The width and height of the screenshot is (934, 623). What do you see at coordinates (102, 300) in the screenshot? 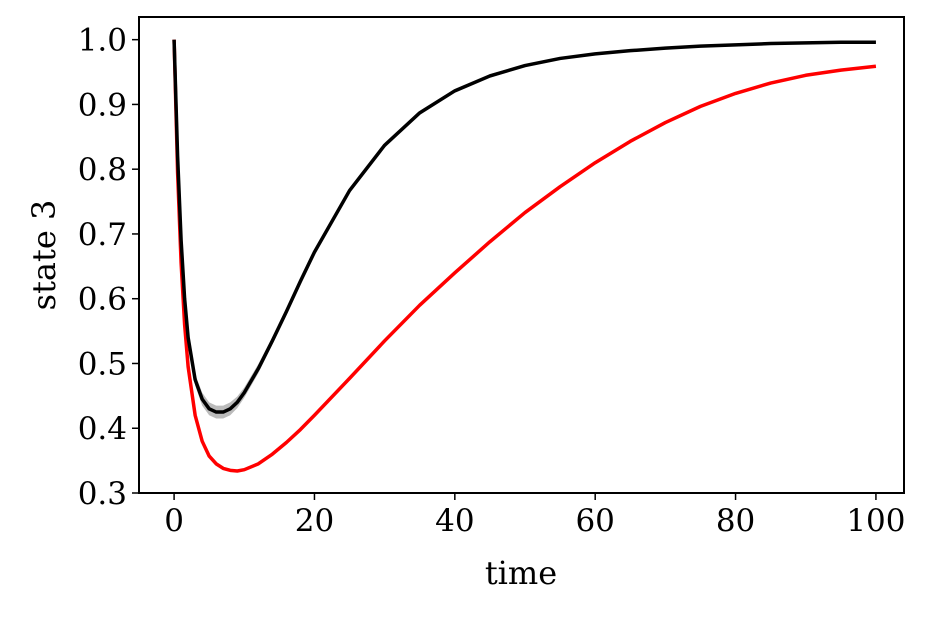
I see `y-tick-label: 0.6` at bounding box center [102, 300].